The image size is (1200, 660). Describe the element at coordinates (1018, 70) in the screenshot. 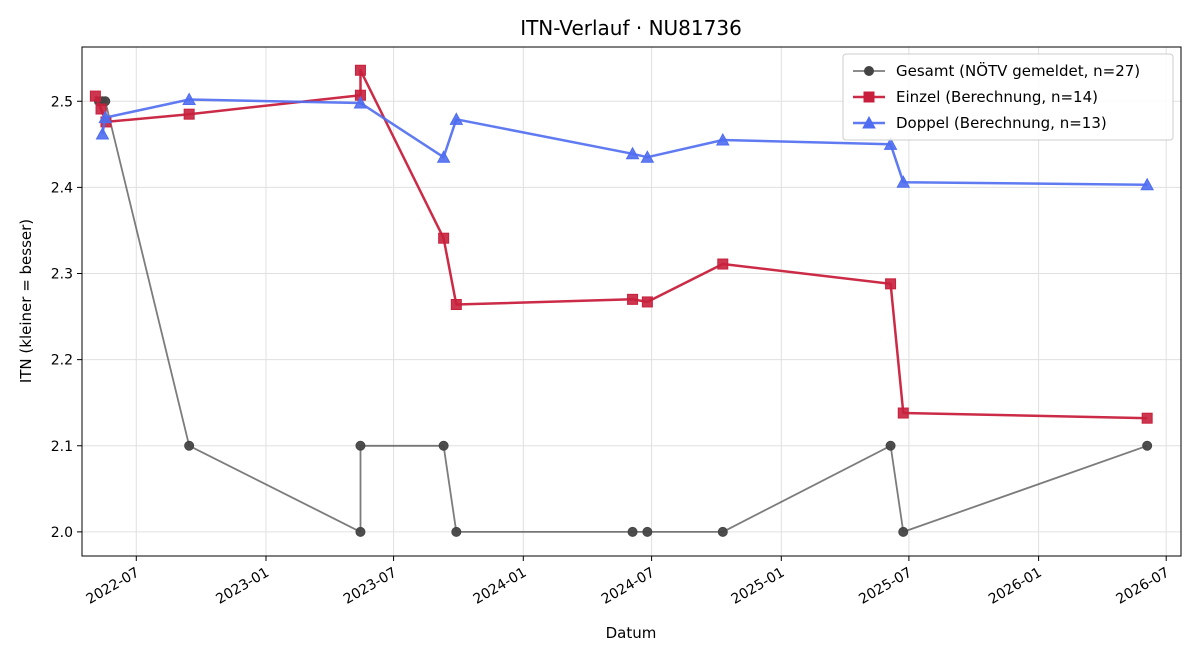

I see `legend-label-gesamt: Gesamt (NÖTV gemeldet, n=27)` at that location.